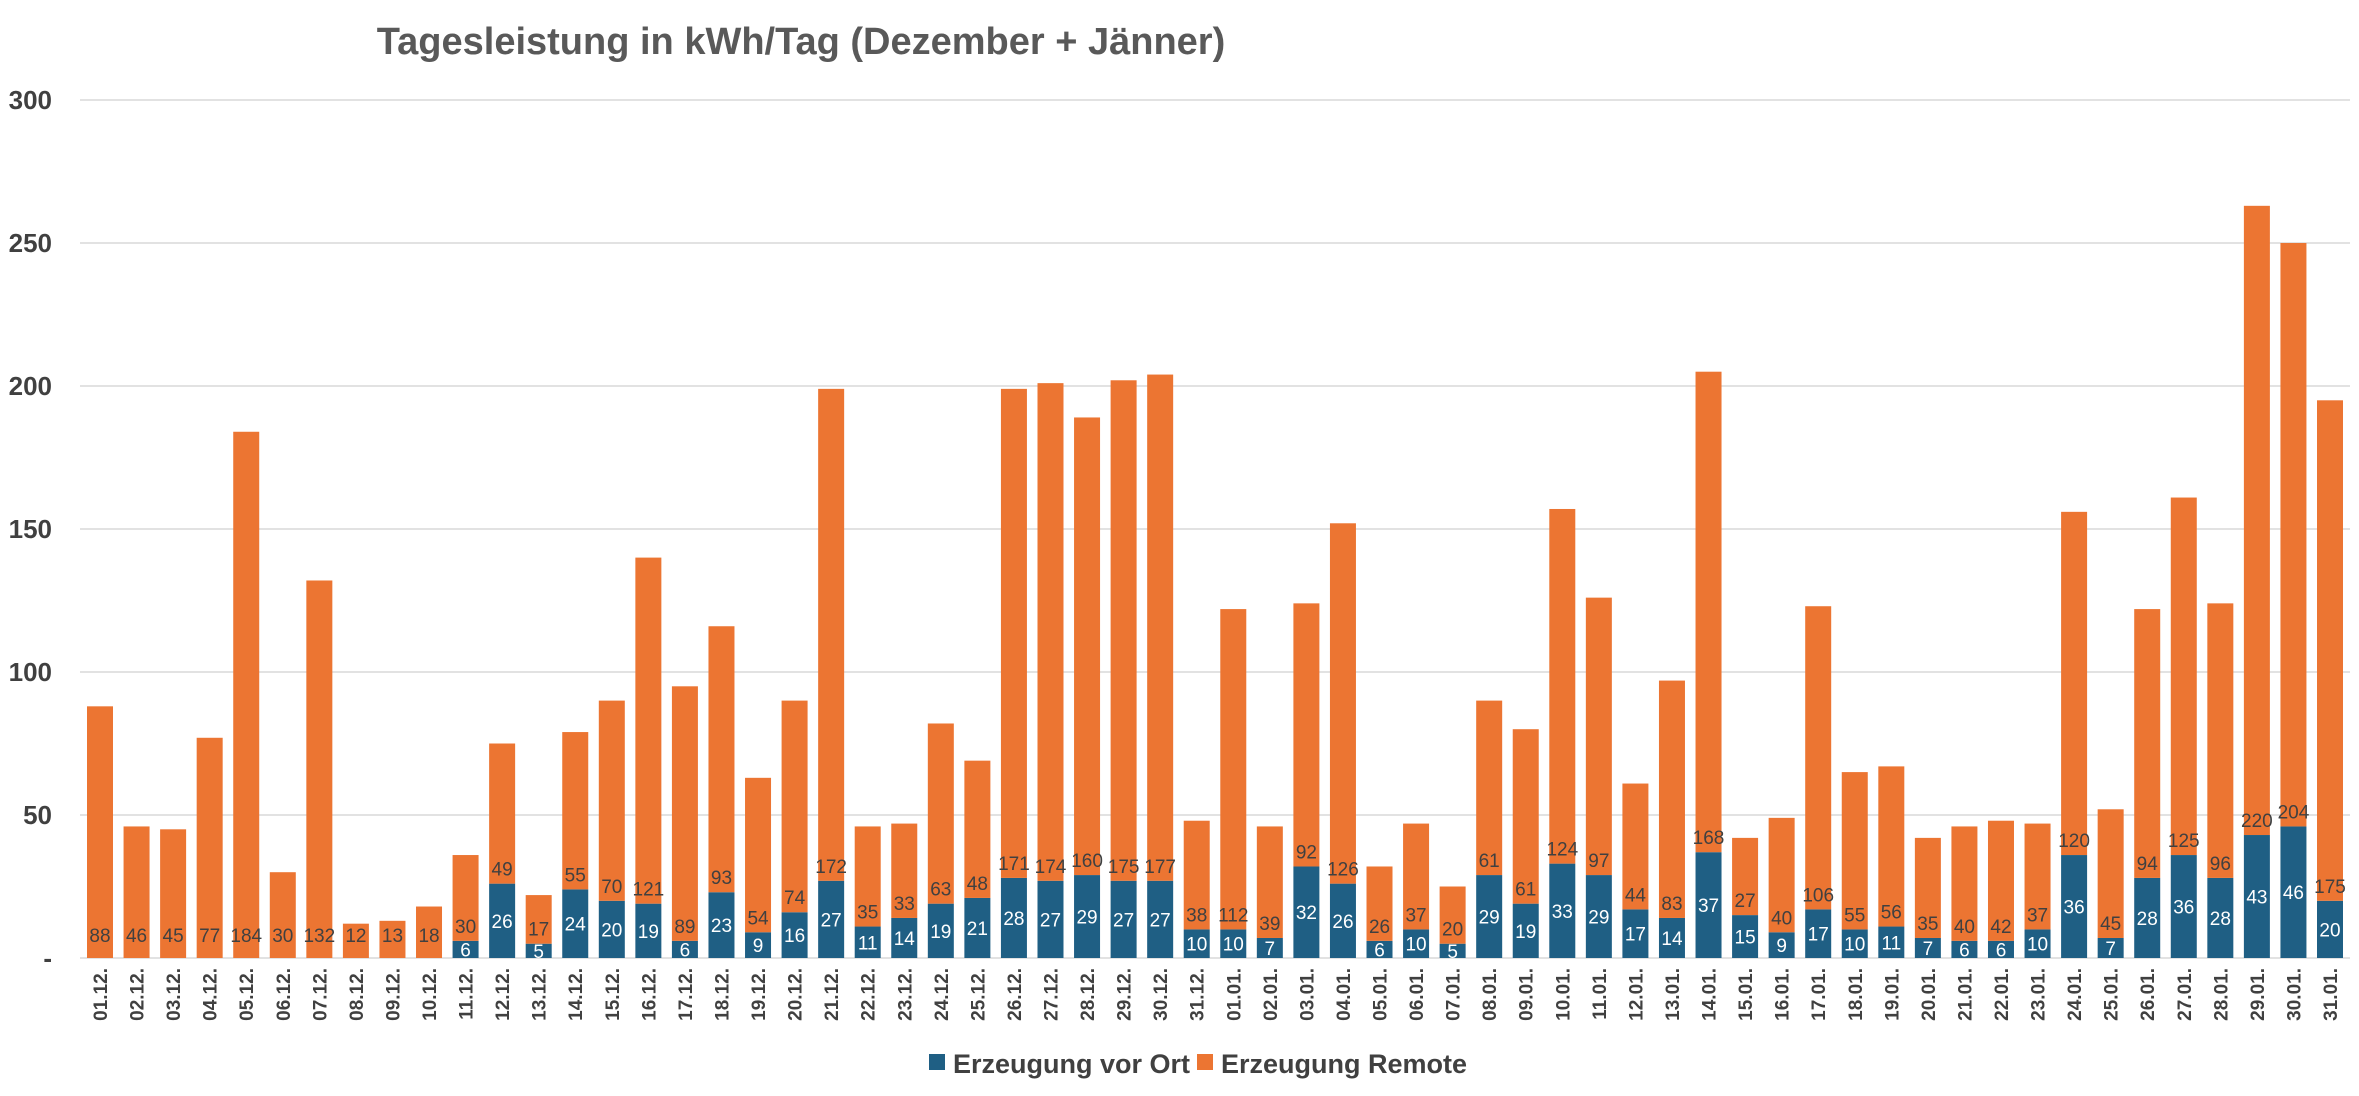 The width and height of the screenshot is (2359, 1096). I want to click on data-label-local: 36, so click(2074, 908).